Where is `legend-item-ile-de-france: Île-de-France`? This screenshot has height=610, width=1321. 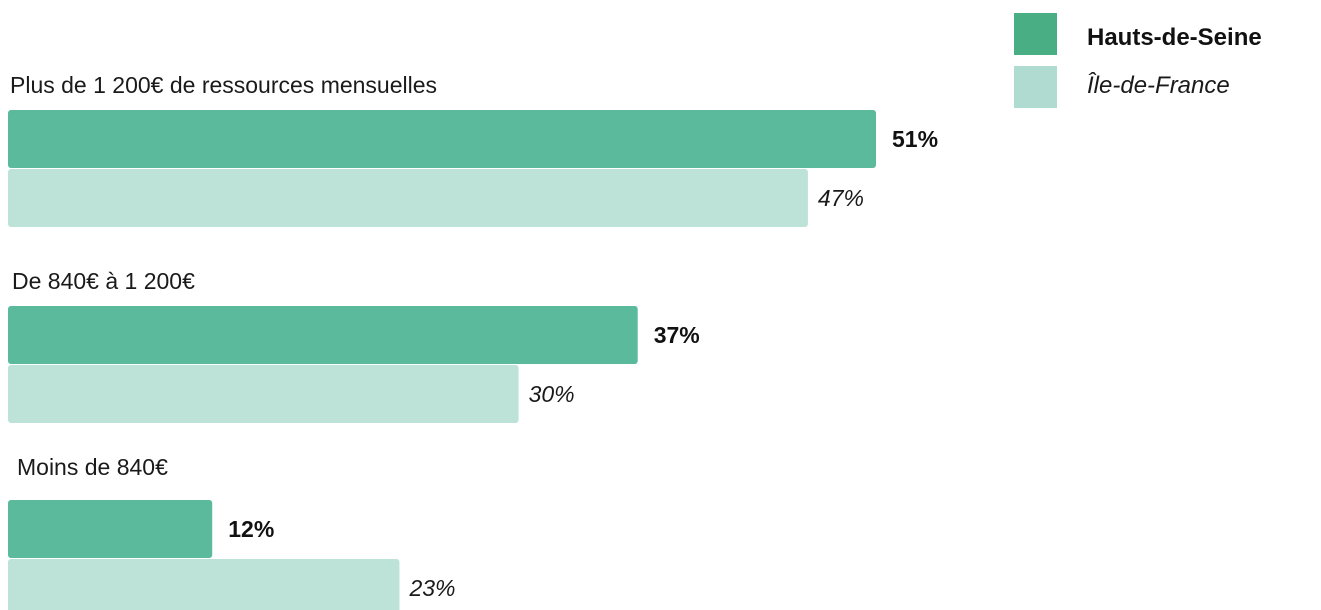 legend-item-ile-de-france: Île-de-France is located at coordinates (1122, 87).